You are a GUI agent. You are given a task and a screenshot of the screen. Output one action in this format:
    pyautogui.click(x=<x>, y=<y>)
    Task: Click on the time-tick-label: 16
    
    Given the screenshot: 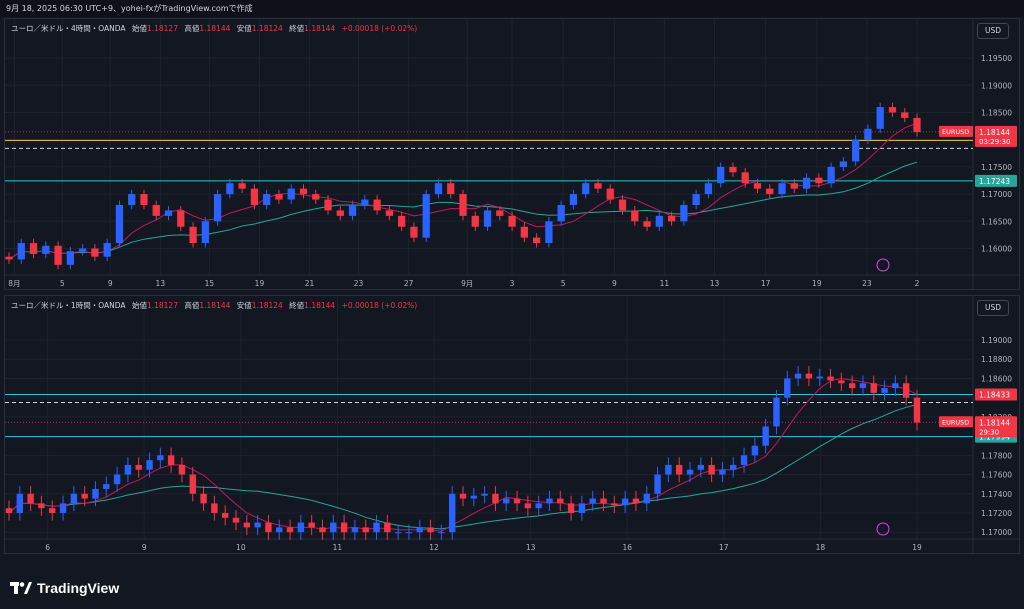 What is the action you would take?
    pyautogui.click(x=627, y=547)
    